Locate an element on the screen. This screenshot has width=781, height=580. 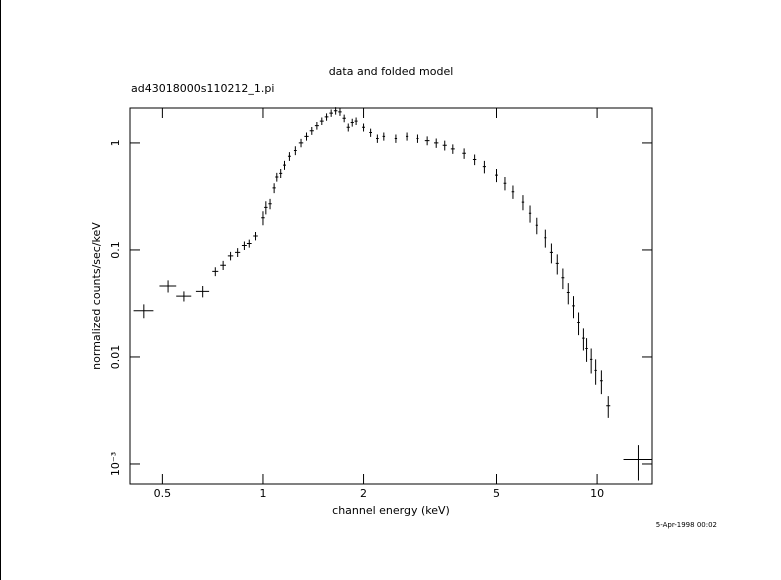
x-tick-label: 10 is located at coordinates (597, 493).